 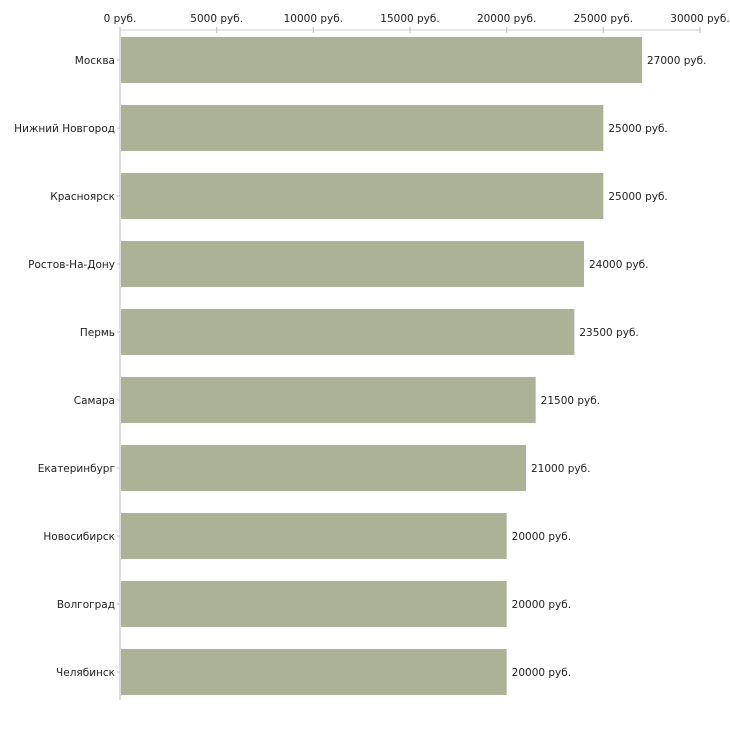 What do you see at coordinates (216, 19) in the screenshot?
I see `x-tick-label: 5000 руб.` at bounding box center [216, 19].